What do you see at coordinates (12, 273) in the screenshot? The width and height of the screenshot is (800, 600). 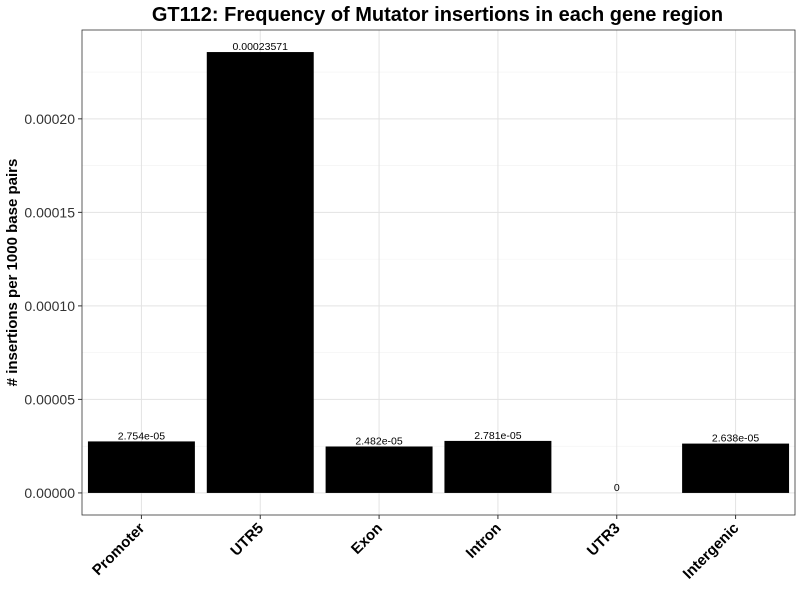 I see `y-axis-title: # insertions per 1000 base pairs` at bounding box center [12, 273].